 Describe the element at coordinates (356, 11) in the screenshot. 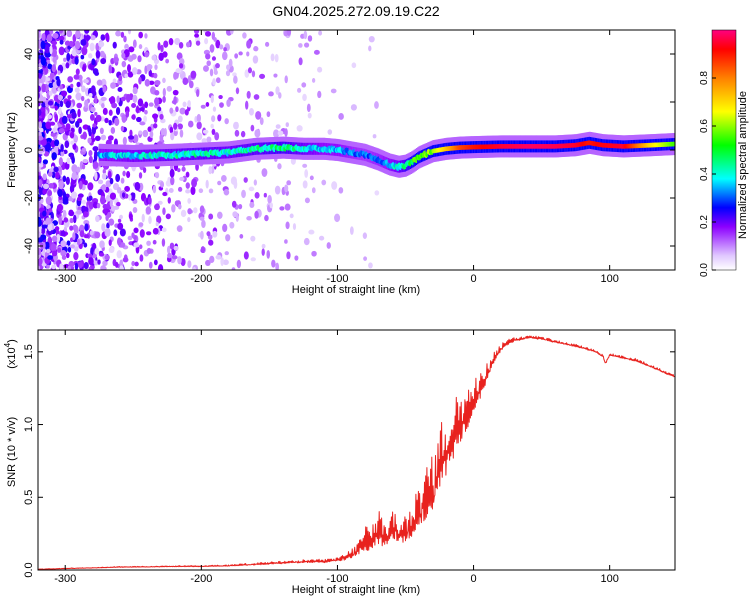

I see `figure-title: GN04.2025.272.09.19.C22` at that location.